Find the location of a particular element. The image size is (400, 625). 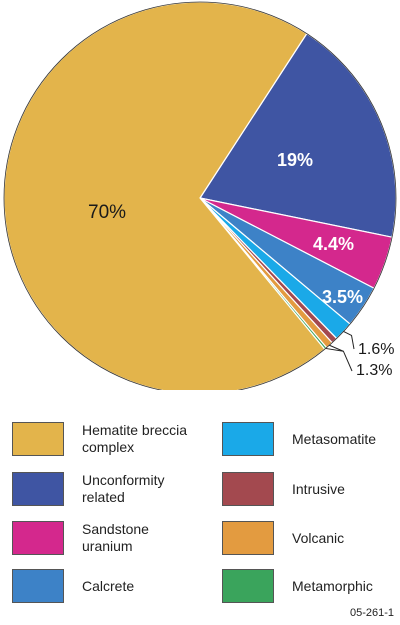

legend-label: Unconformity related is located at coordinates (123, 488).